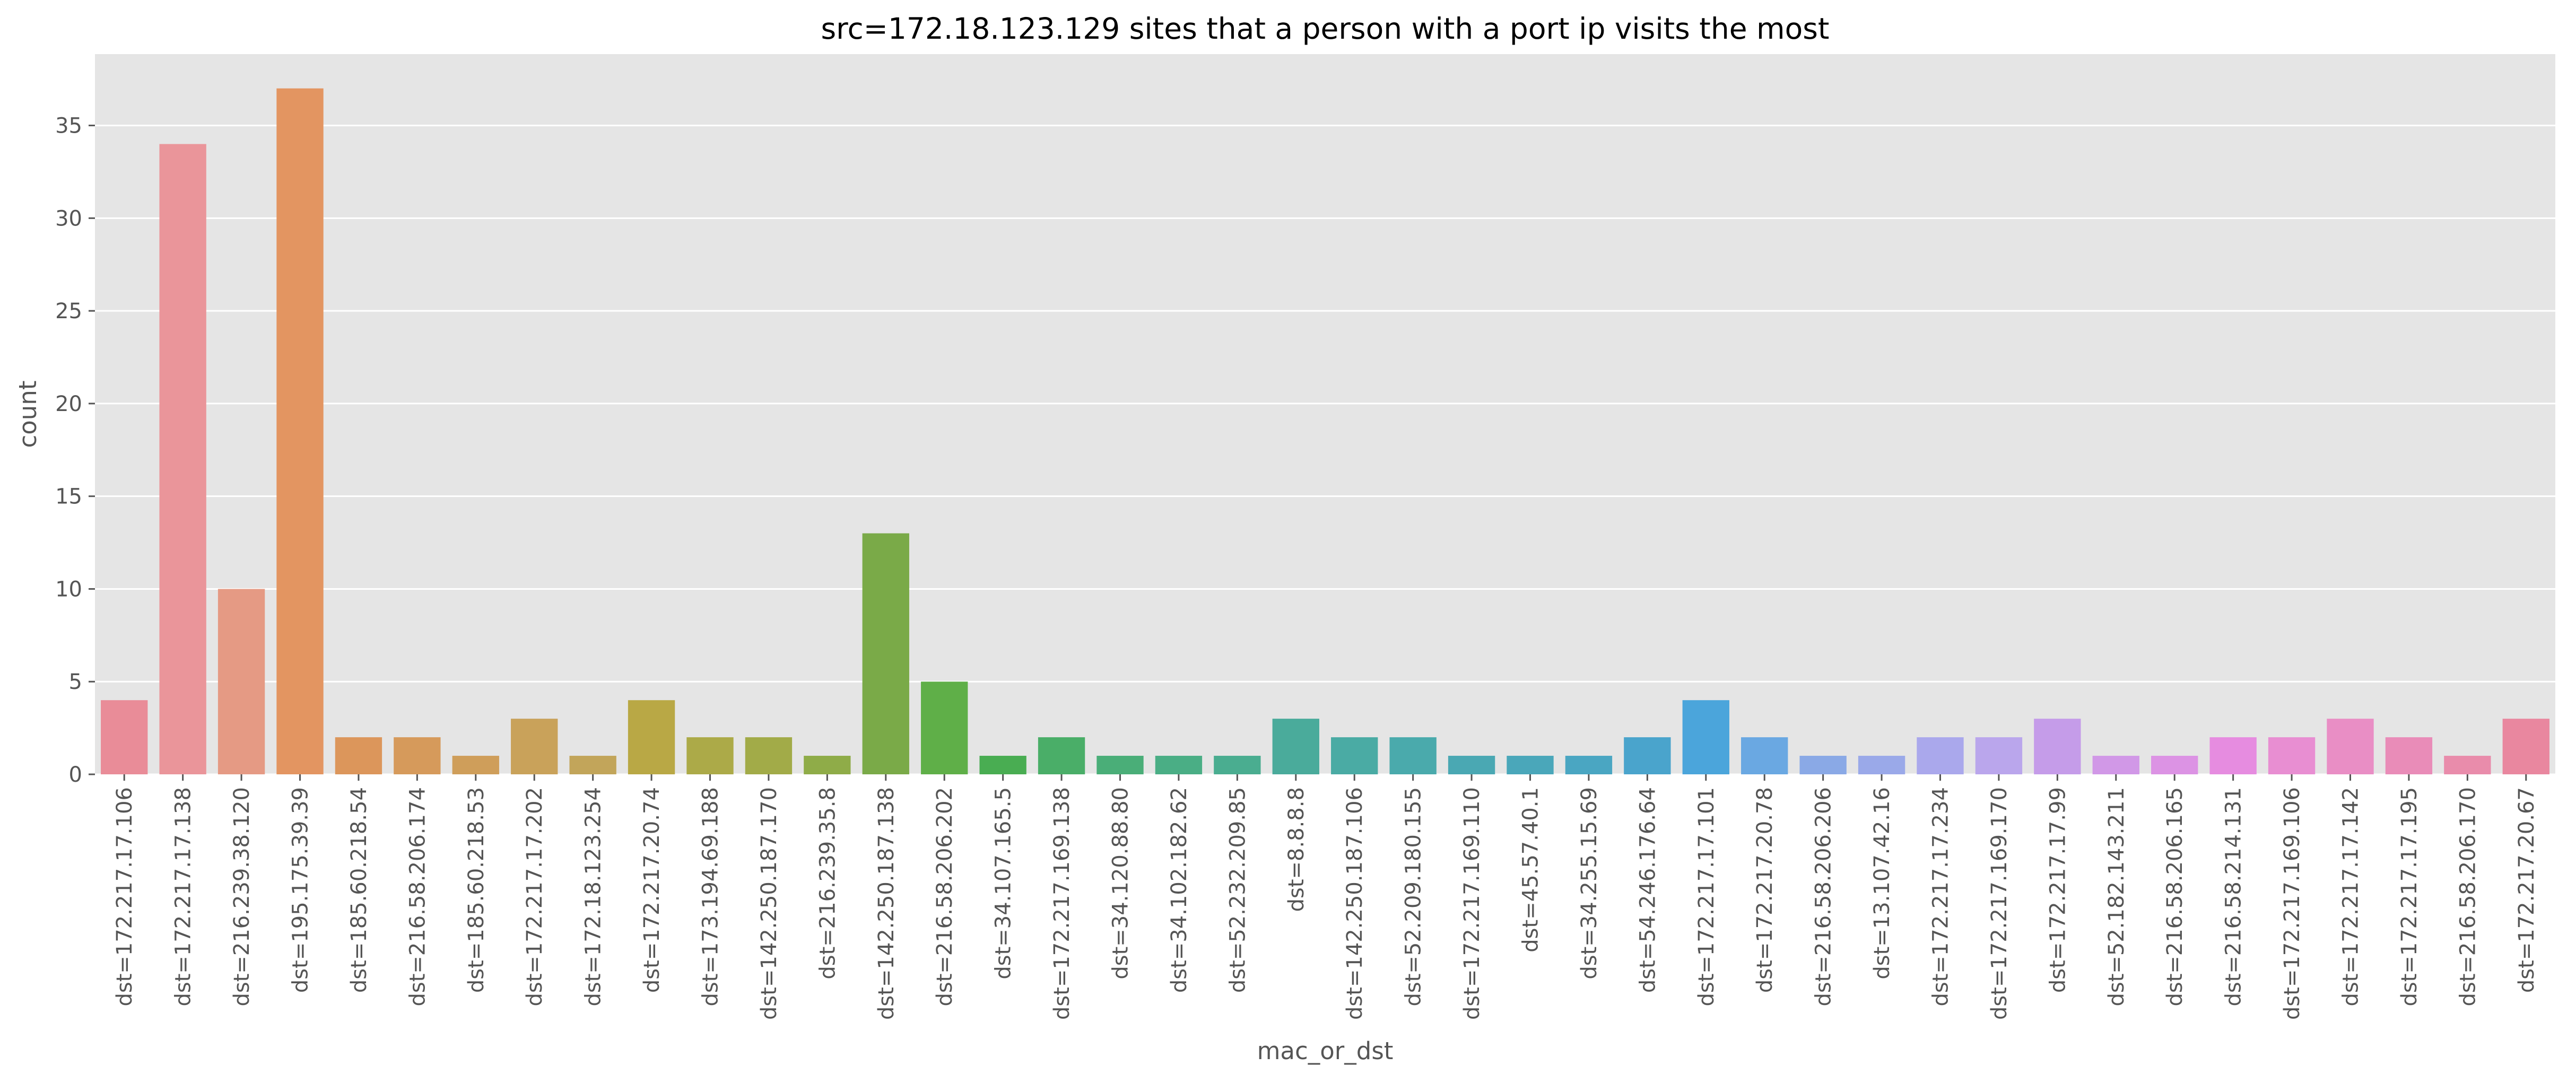 The image size is (2576, 1083). What do you see at coordinates (125, 897) in the screenshot?
I see `x-tick-label: dst=172.217.17.106` at bounding box center [125, 897].